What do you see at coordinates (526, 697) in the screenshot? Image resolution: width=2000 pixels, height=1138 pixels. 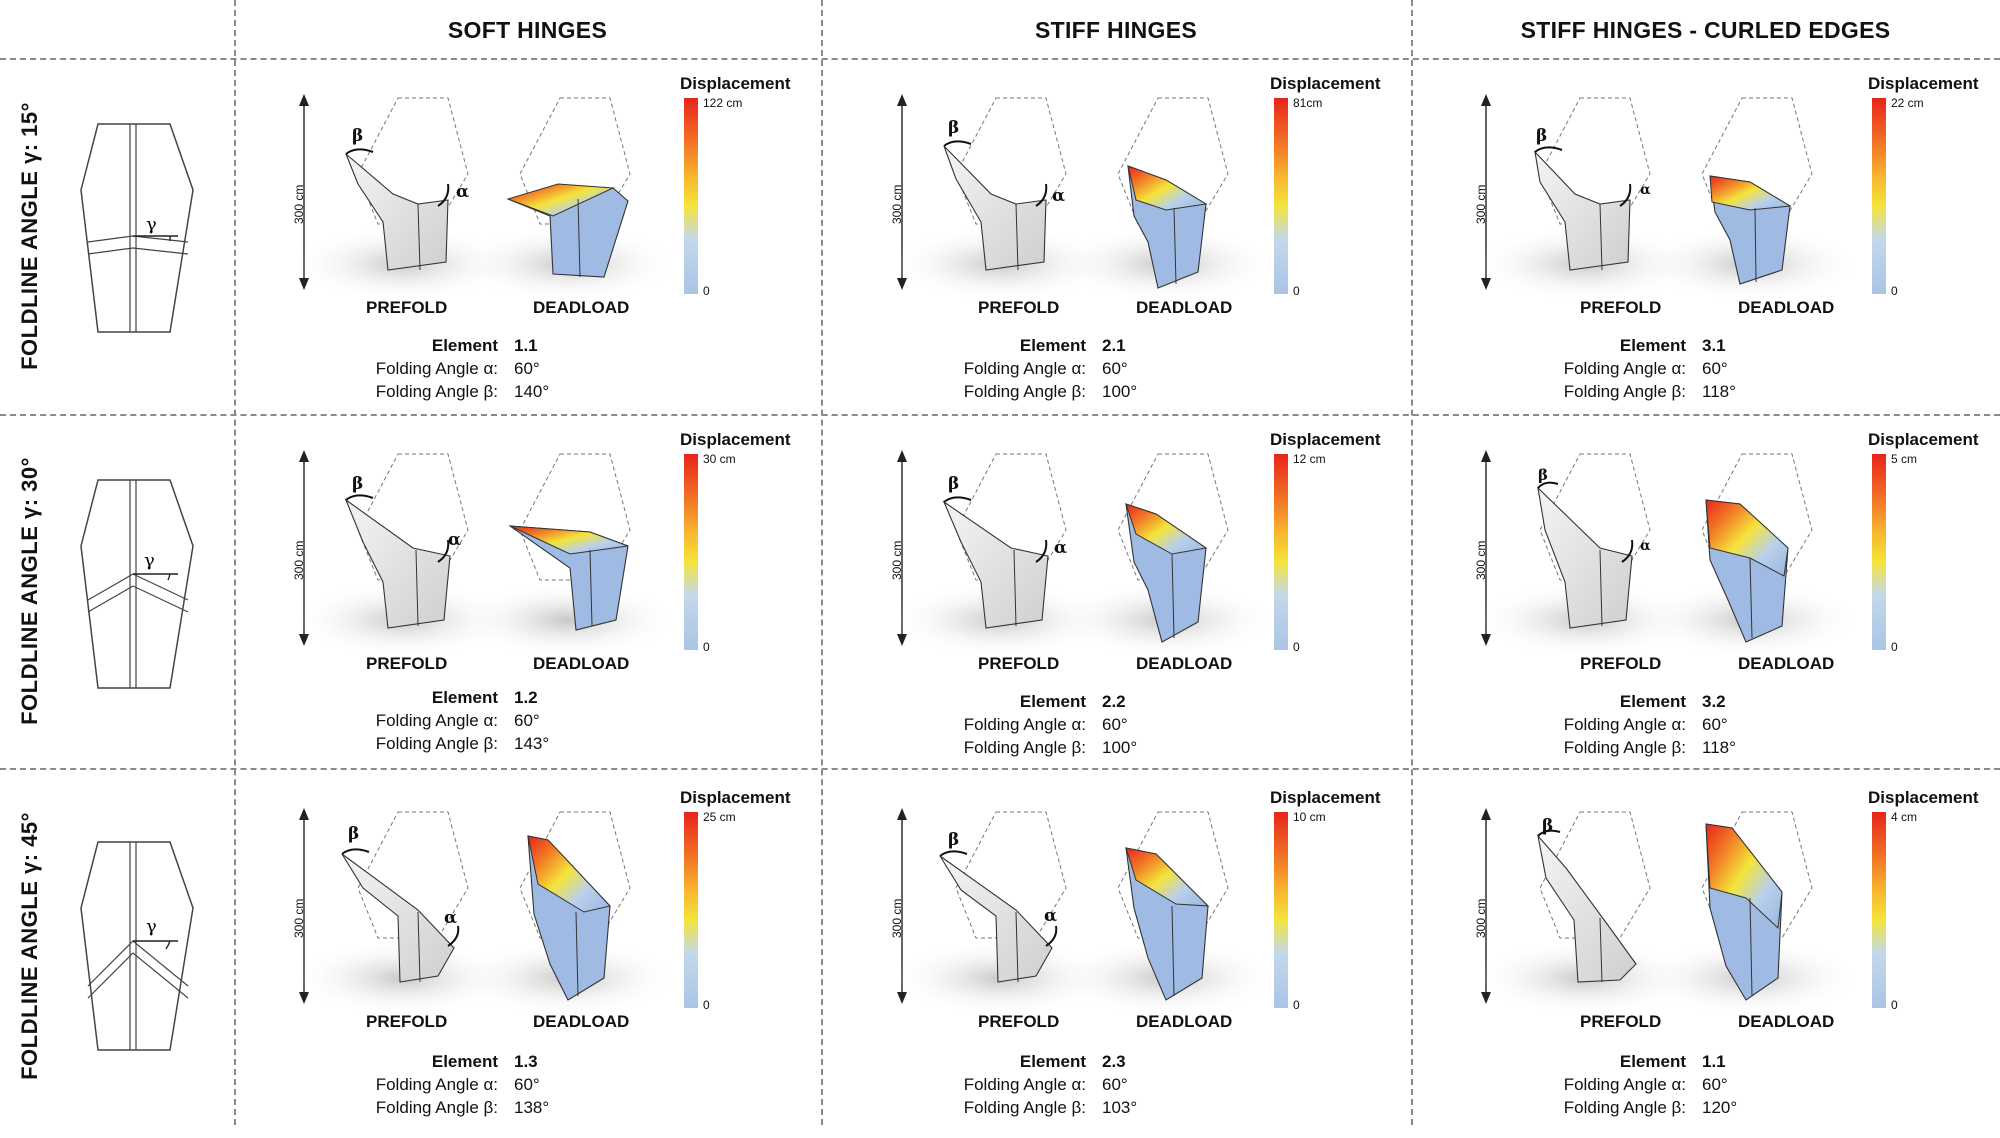 I see `element-id: 1.2` at bounding box center [526, 697].